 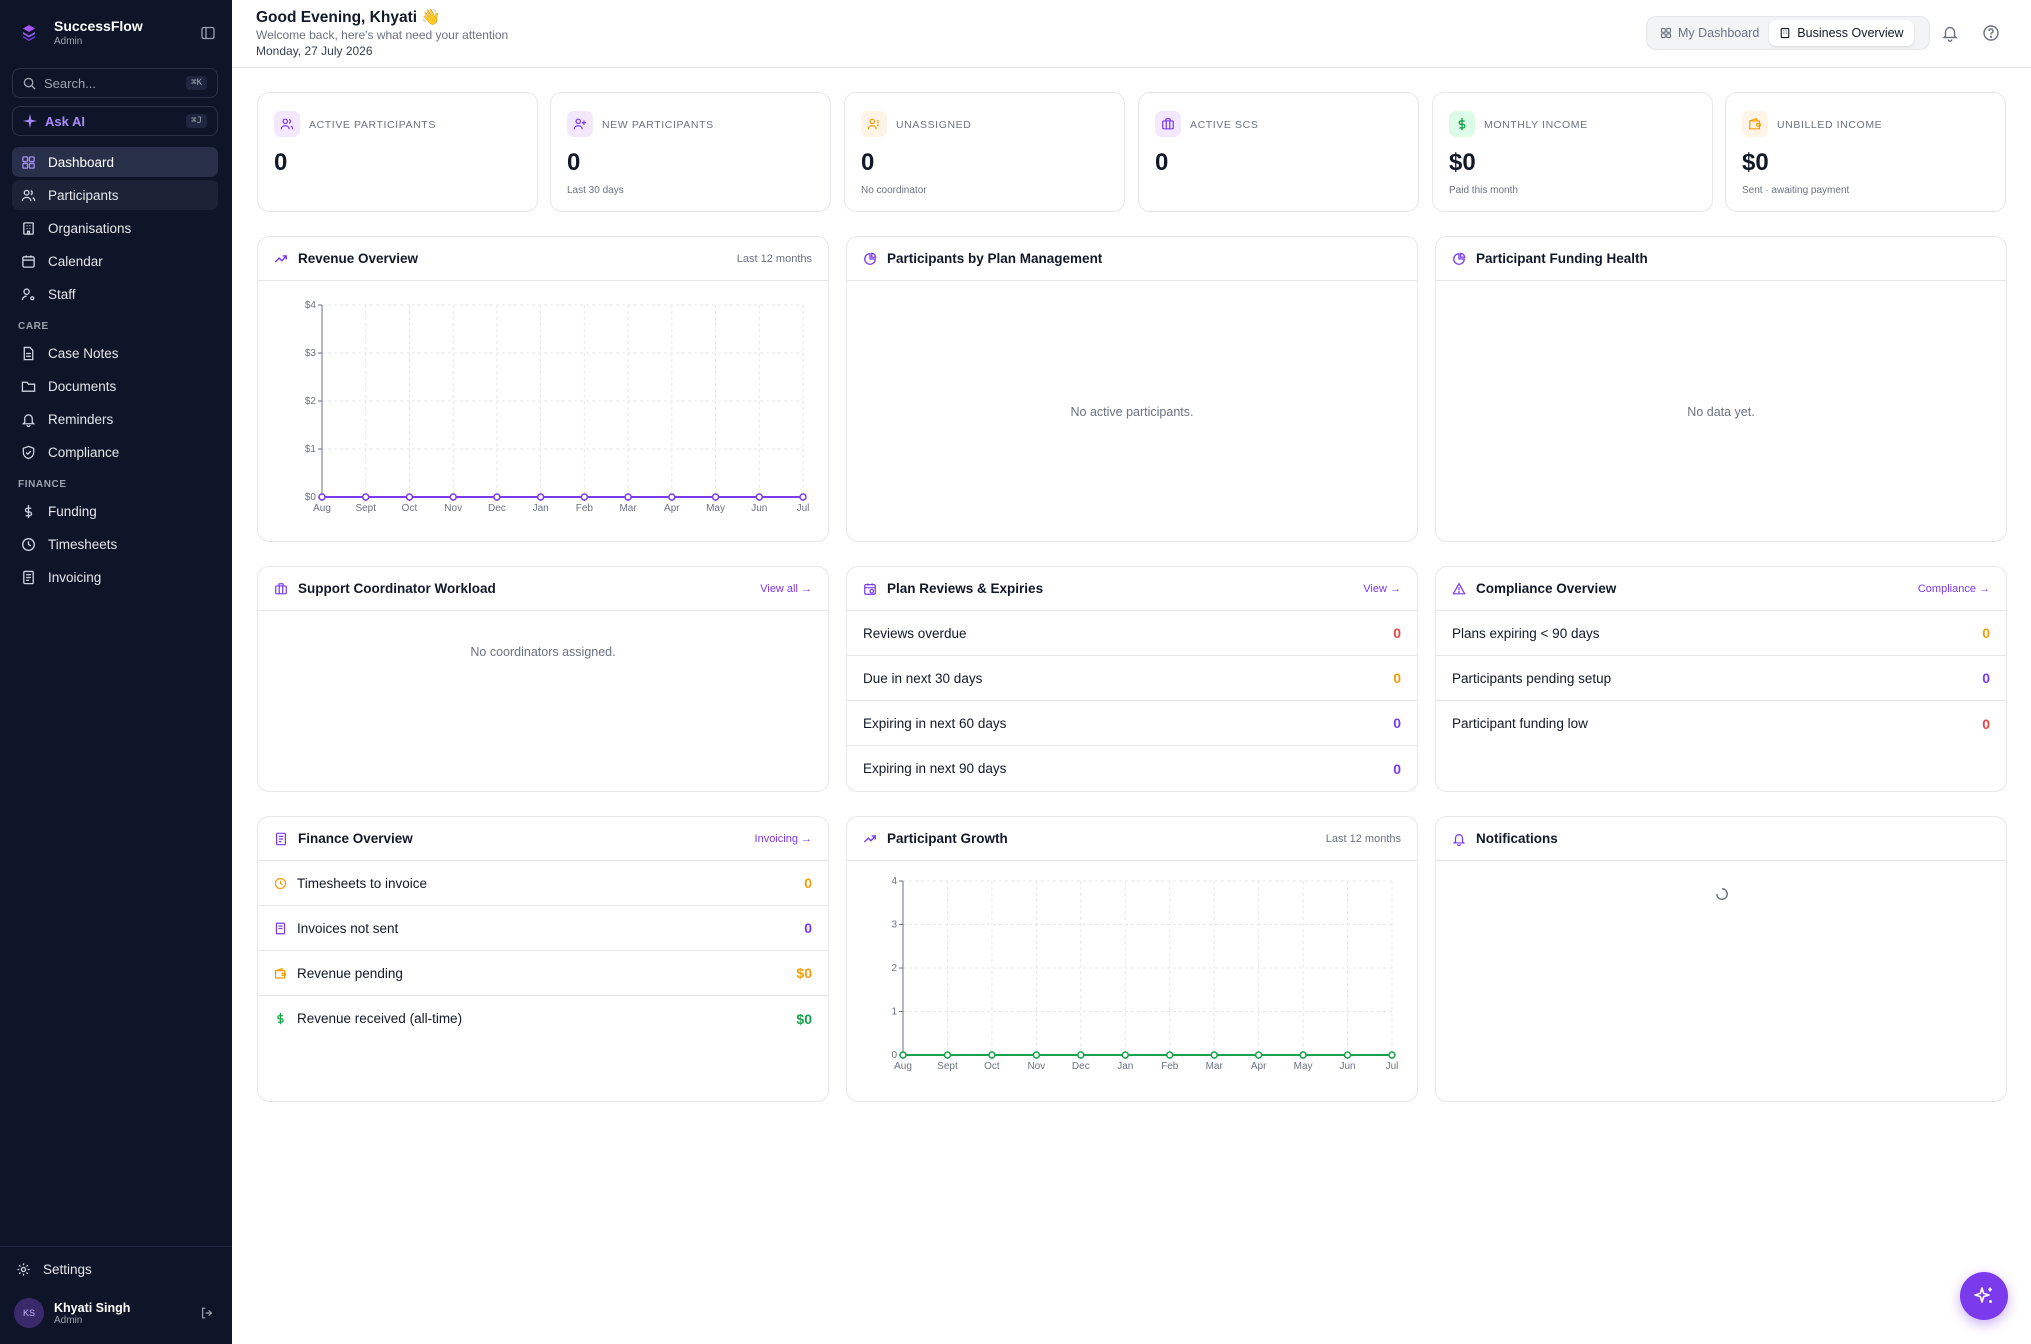 What do you see at coordinates (1520, 723) in the screenshot?
I see `row-label: Participant funding low` at bounding box center [1520, 723].